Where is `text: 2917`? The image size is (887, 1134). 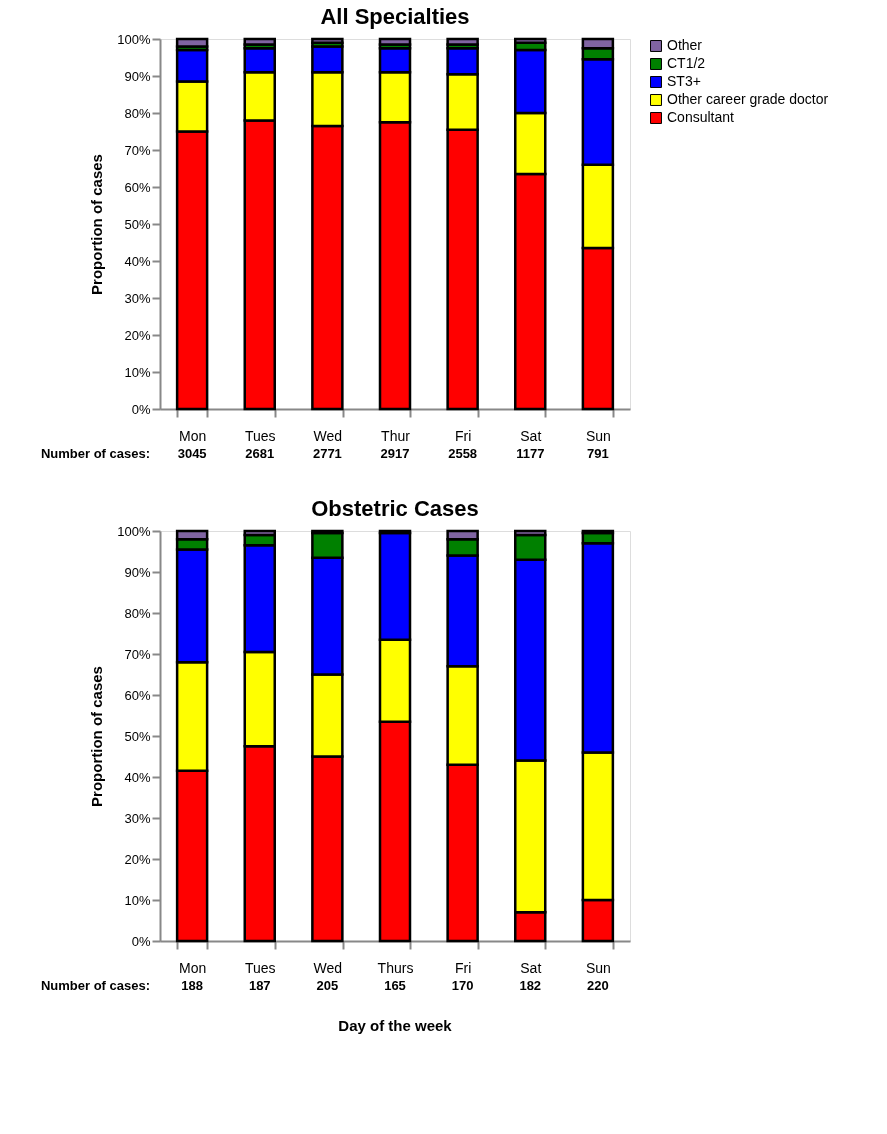 text: 2917 is located at coordinates (395, 453).